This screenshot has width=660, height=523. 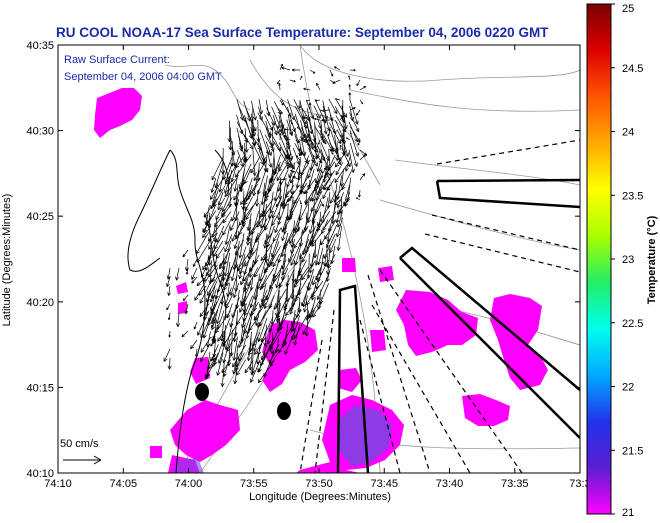 What do you see at coordinates (632, 196) in the screenshot?
I see `colorbar-tick-label: 23.5` at bounding box center [632, 196].